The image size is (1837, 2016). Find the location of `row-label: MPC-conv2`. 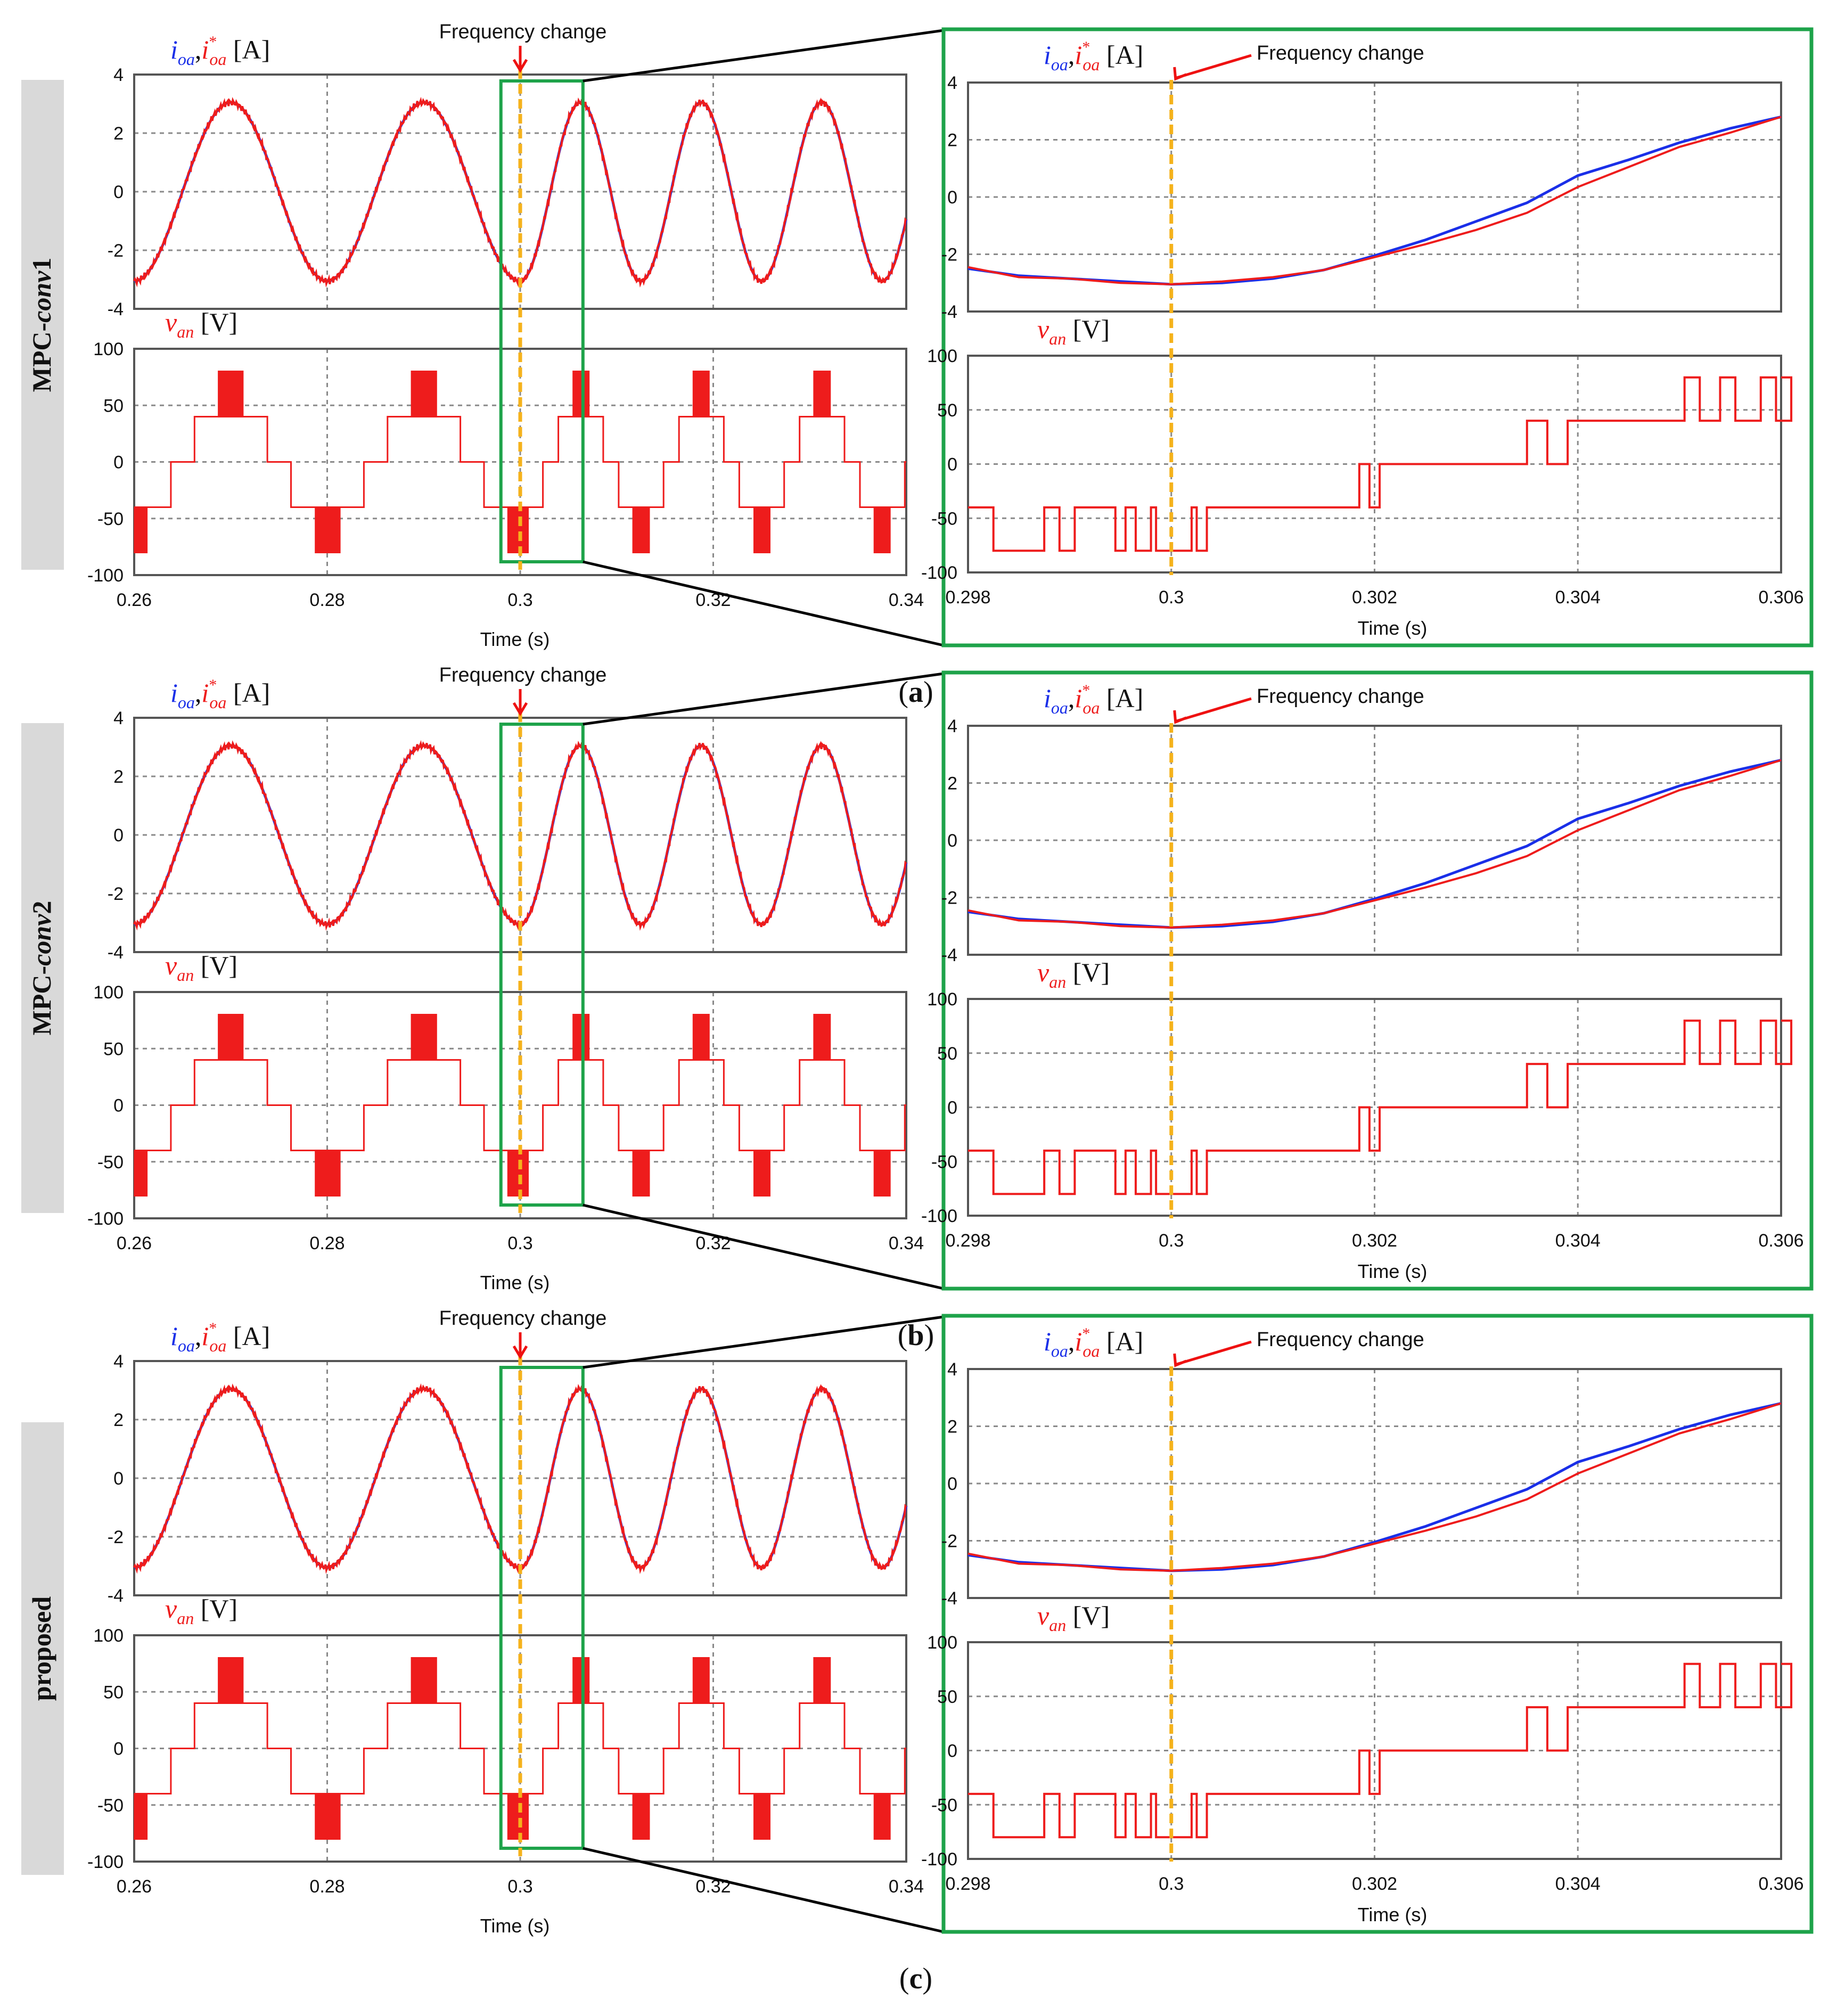

row-label: MPC-conv2 is located at coordinates (42, 968).